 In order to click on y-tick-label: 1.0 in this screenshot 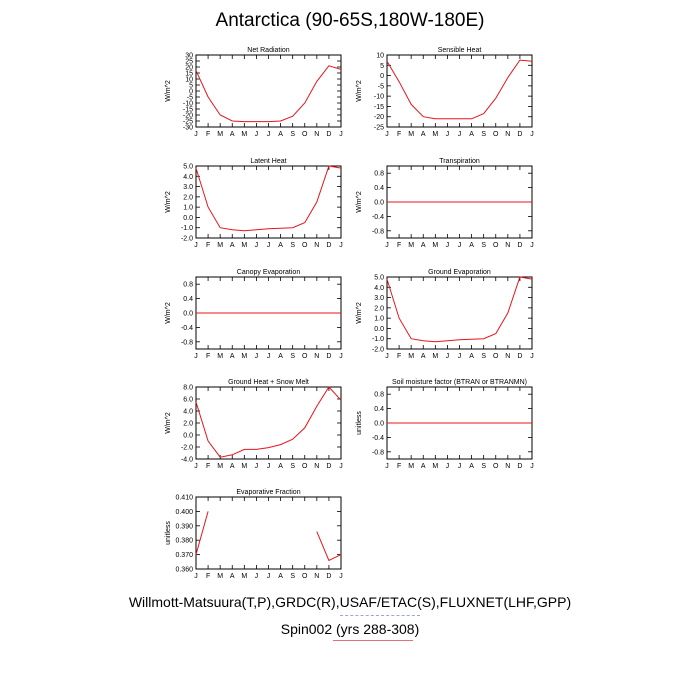, I will do `click(379, 319)`.